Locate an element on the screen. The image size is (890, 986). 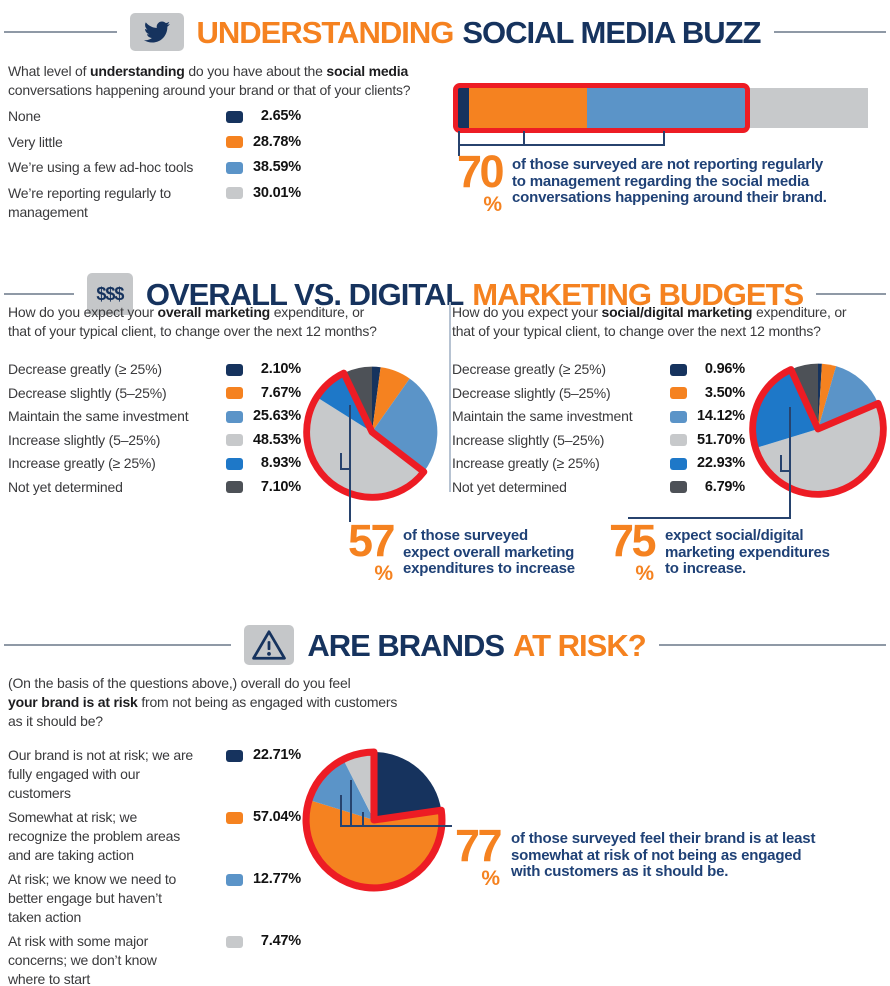
legend-value: 14.12% is located at coordinates (721, 416).